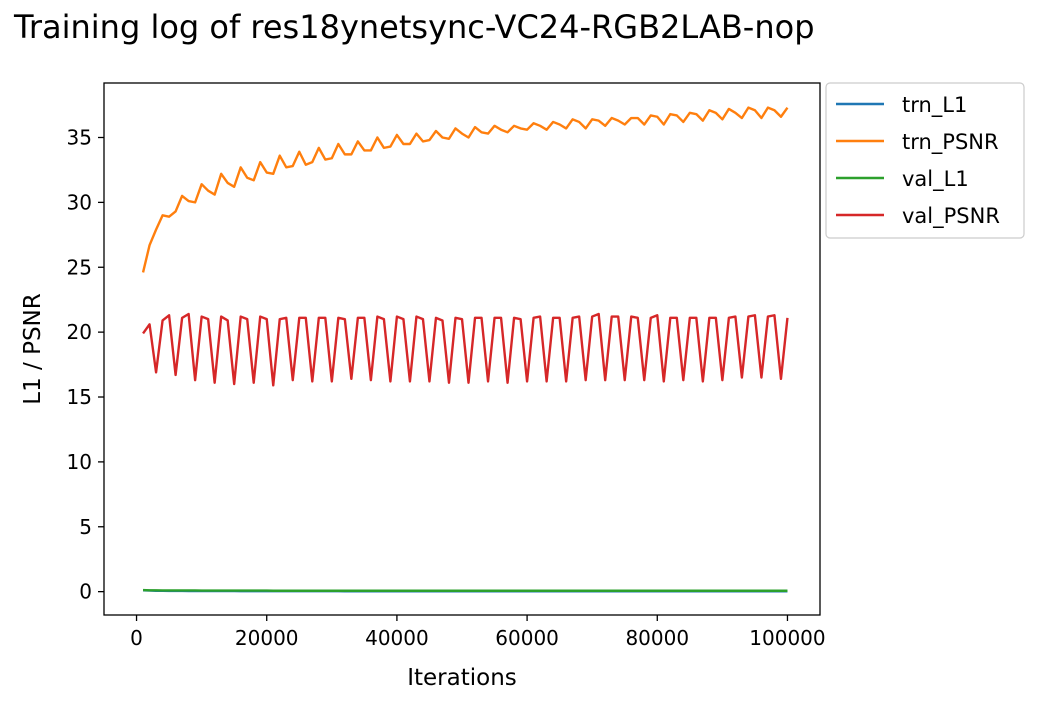  I want to click on y-tick-label: 15, so click(79, 397).